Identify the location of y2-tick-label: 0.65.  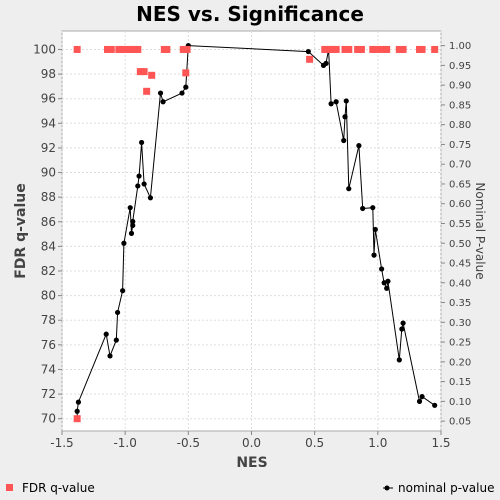
(460, 184).